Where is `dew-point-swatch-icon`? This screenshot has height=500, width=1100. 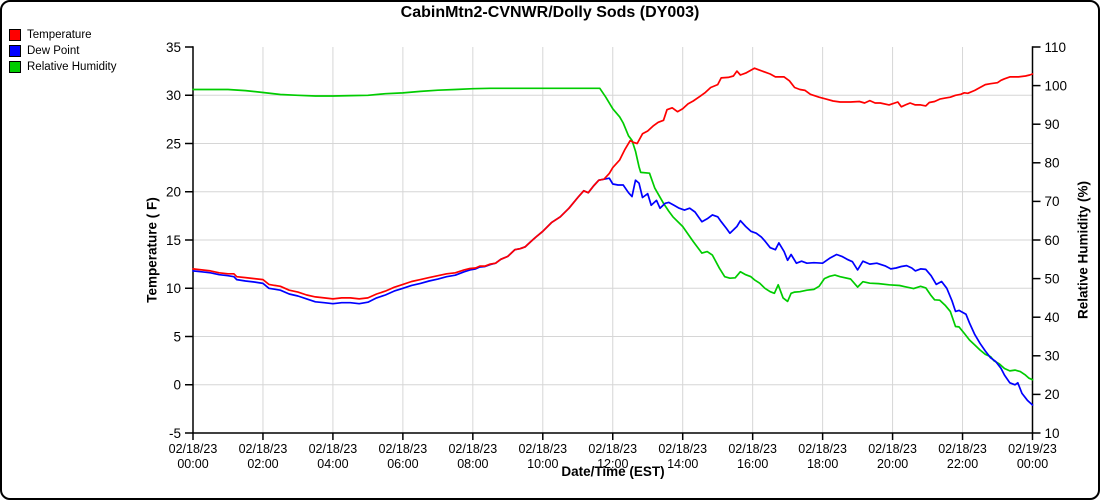
dew-point-swatch-icon is located at coordinates (15, 51).